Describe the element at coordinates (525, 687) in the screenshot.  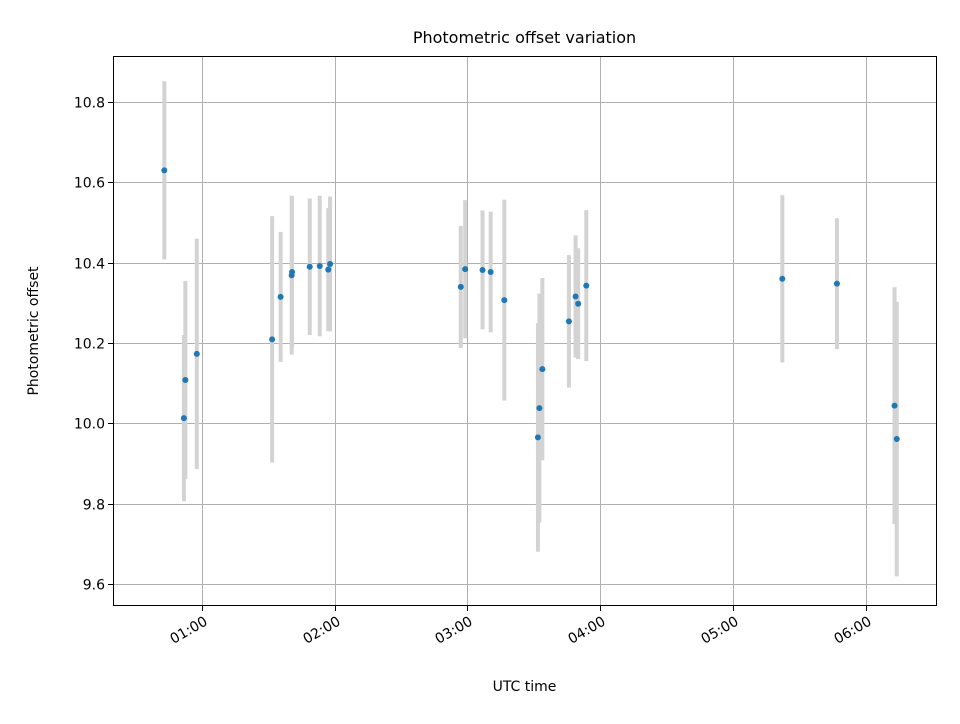
I see `x-axis-label: UTC time` at that location.